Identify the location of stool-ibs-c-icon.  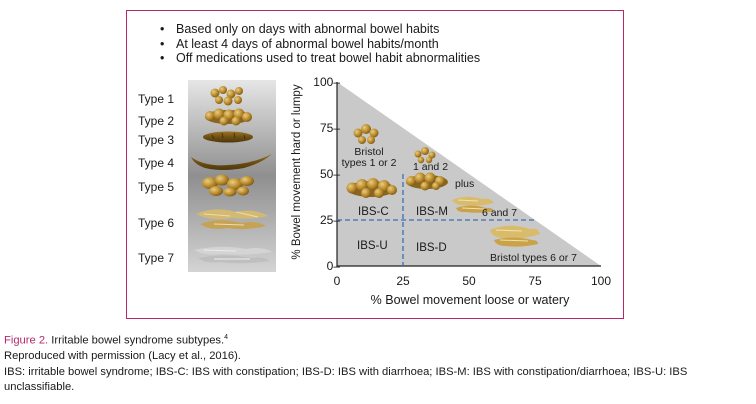
(371, 188).